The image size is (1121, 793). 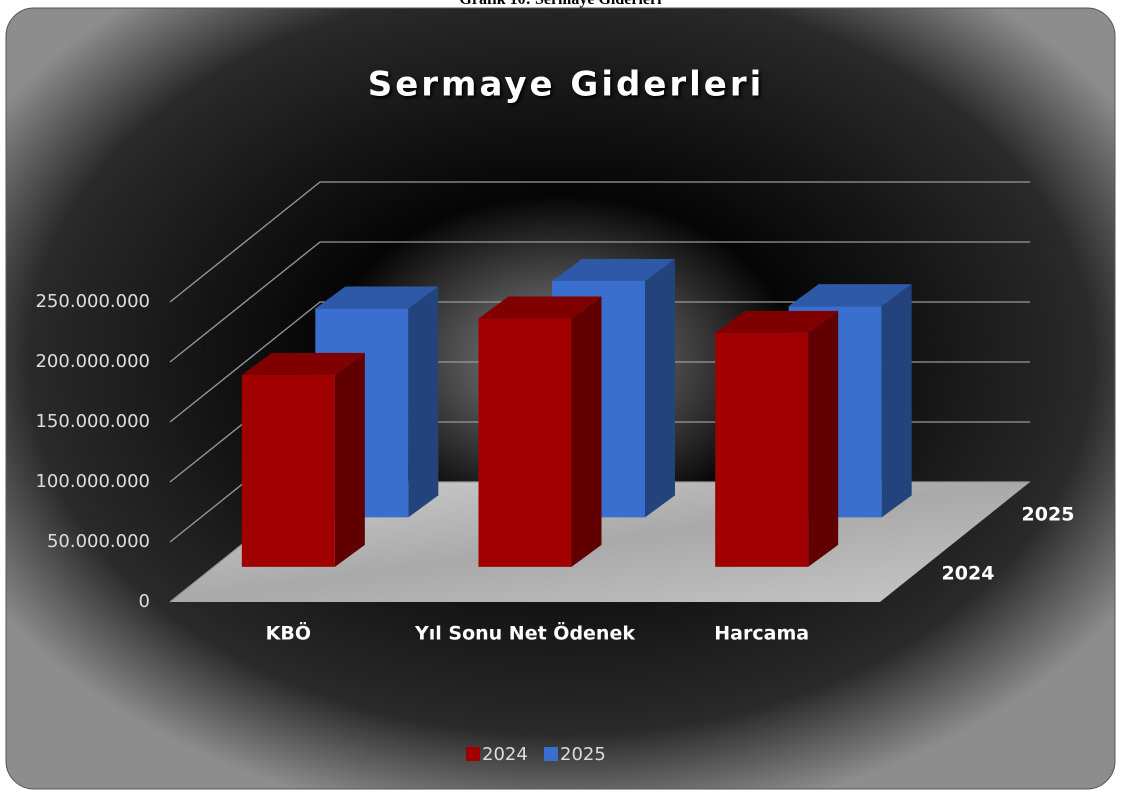 What do you see at coordinates (968, 574) in the screenshot?
I see `series-axis-label: 2024` at bounding box center [968, 574].